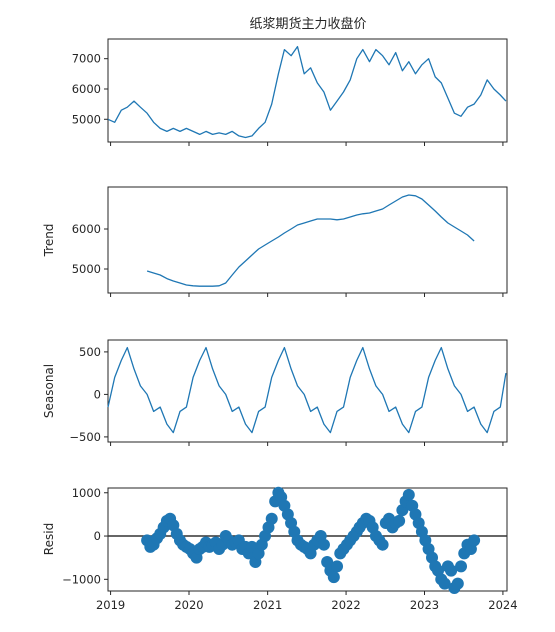  I want to click on seasonal-series-line, so click(307, 390).